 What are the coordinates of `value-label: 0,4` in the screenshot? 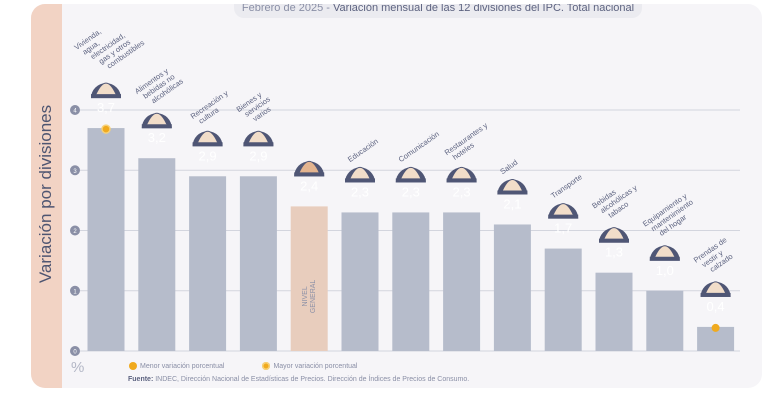 It's located at (716, 306).